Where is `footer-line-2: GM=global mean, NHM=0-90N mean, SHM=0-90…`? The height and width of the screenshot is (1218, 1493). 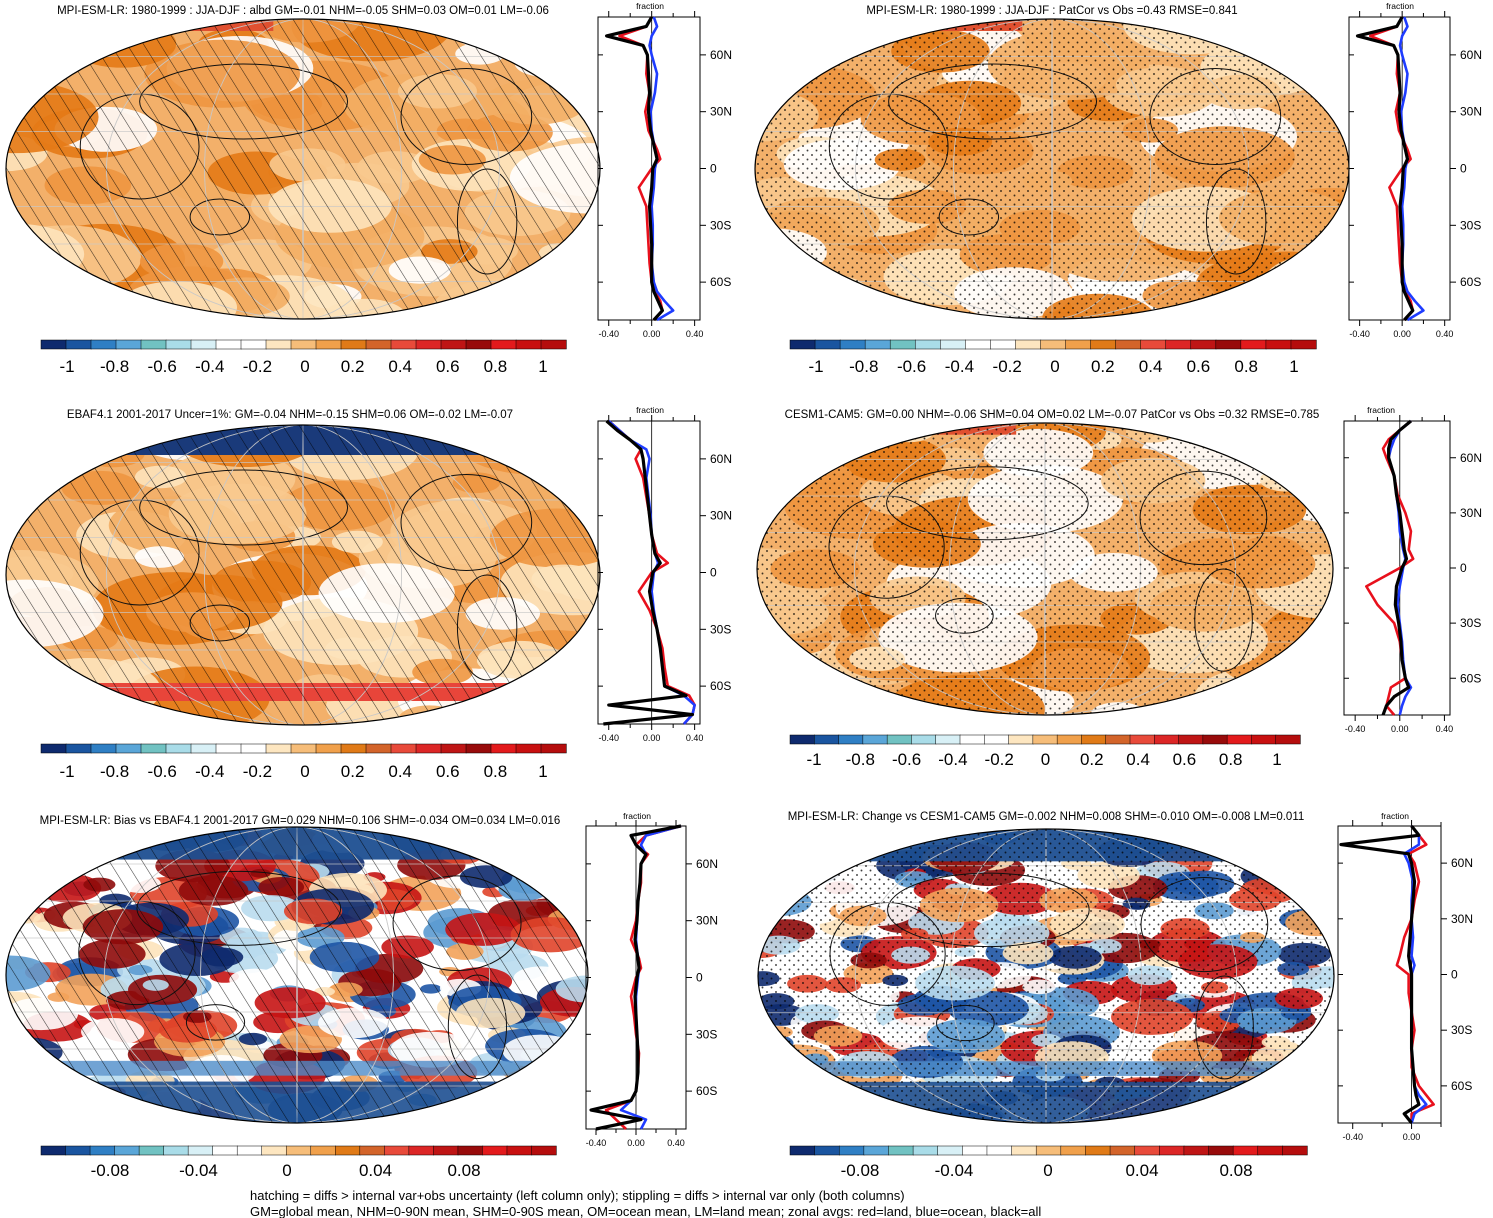 footer-line-2: GM=global mean, NHM=0-90N mean, SHM=0-90… is located at coordinates (645, 1211).